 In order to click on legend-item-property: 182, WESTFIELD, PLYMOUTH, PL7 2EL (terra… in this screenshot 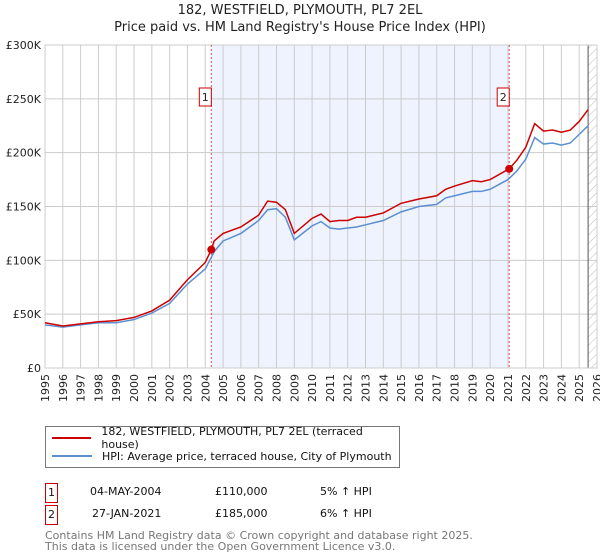, I will do `click(225, 438)`.